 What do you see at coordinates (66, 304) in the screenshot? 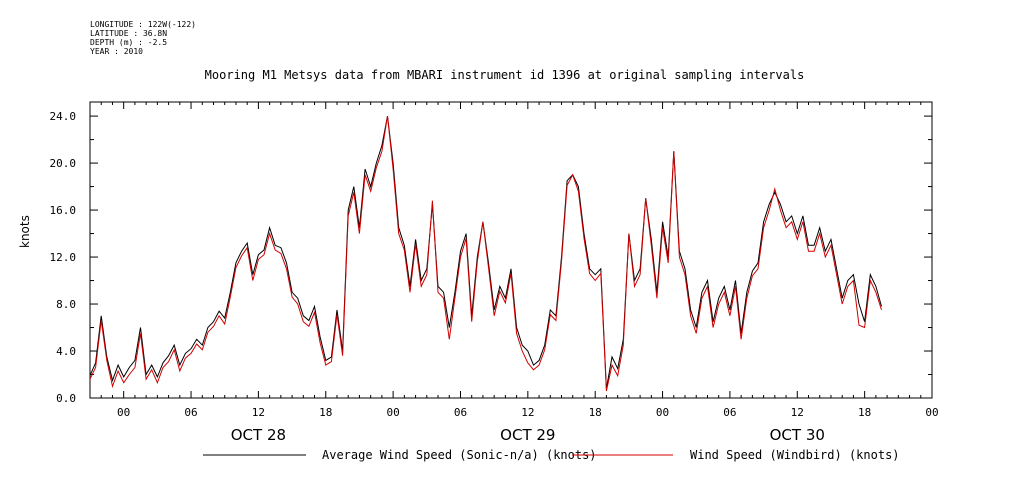
I see `y-tick-label: 8.0` at bounding box center [66, 304].